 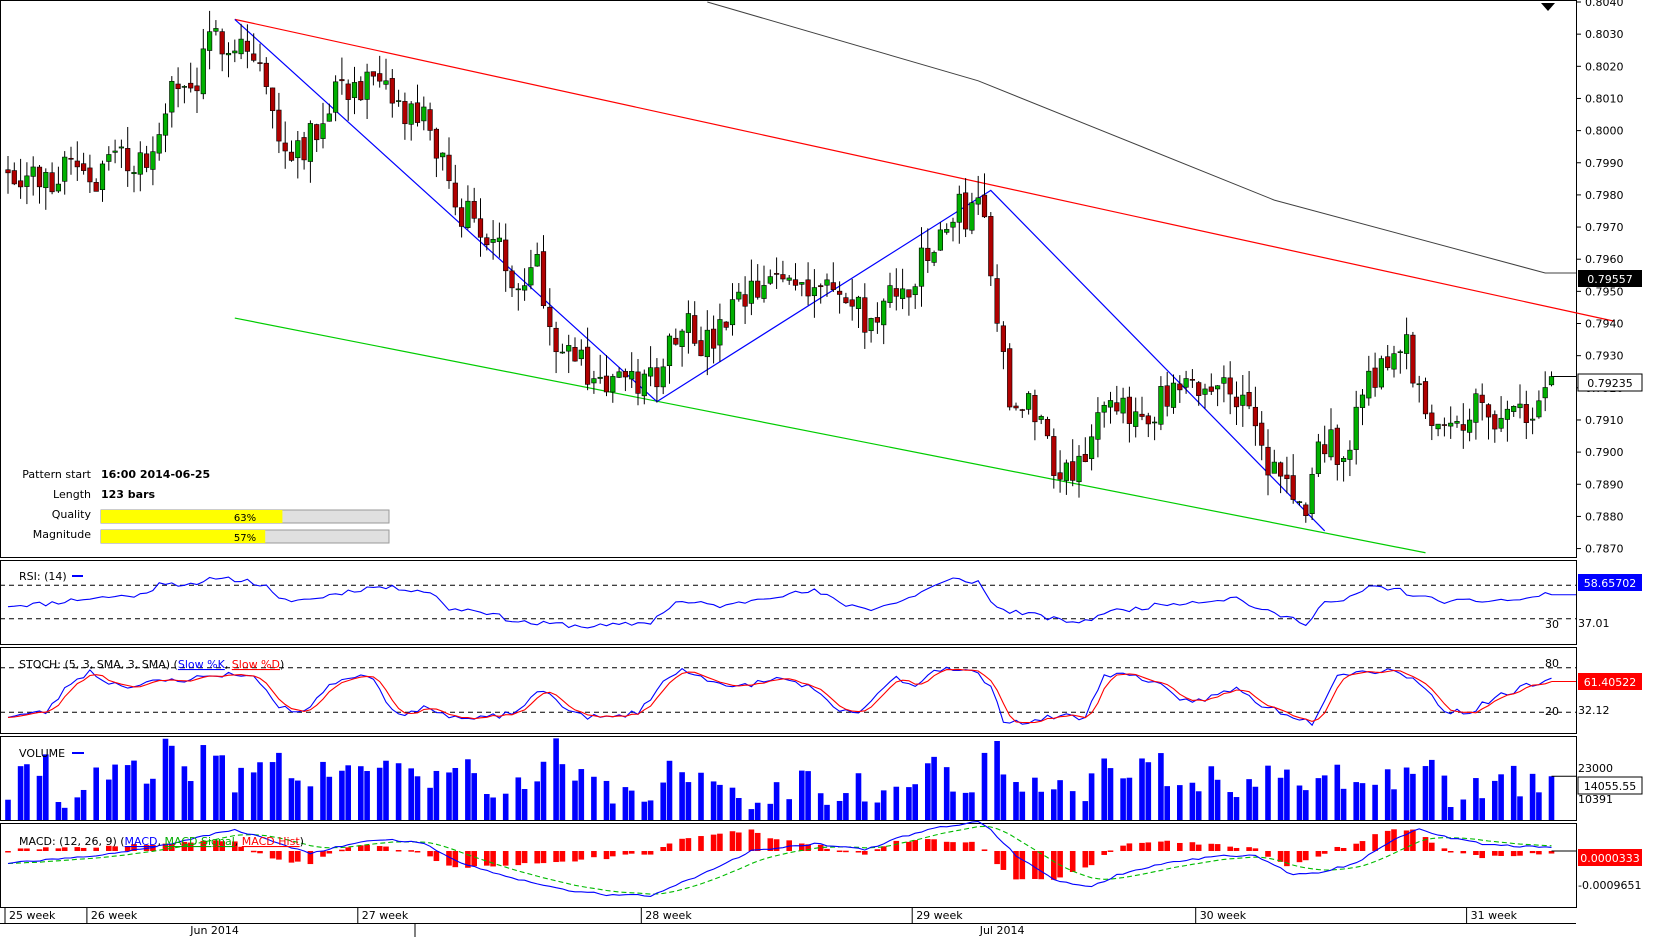 I want to click on price-tick-label: 0.7890, so click(x=1604, y=484).